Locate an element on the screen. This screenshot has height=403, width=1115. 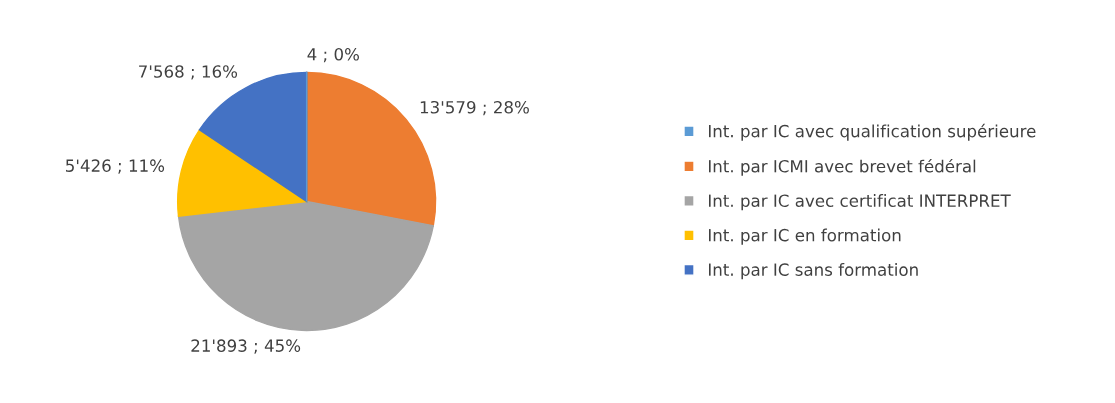
legend-label: Int. par IC sans formation is located at coordinates (813, 271).